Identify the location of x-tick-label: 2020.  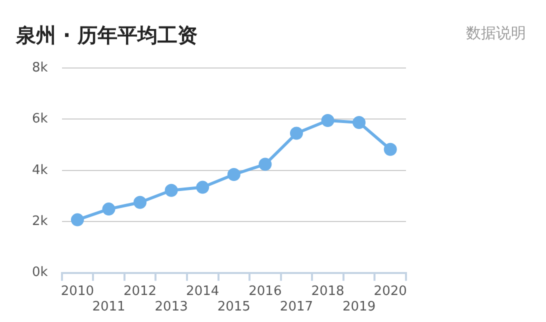
(390, 291).